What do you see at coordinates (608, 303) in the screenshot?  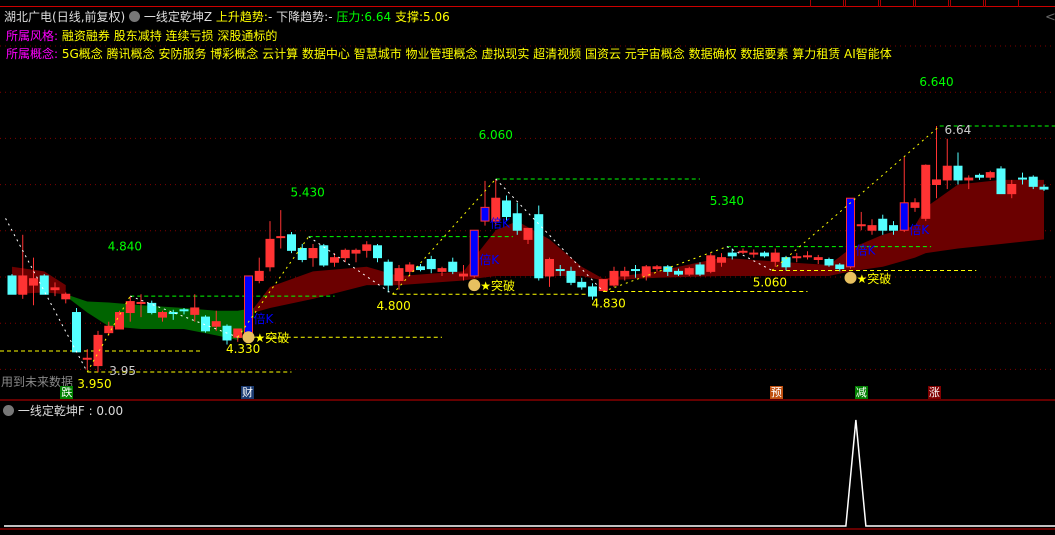 I see `low-price-label: 4.830` at bounding box center [608, 303].